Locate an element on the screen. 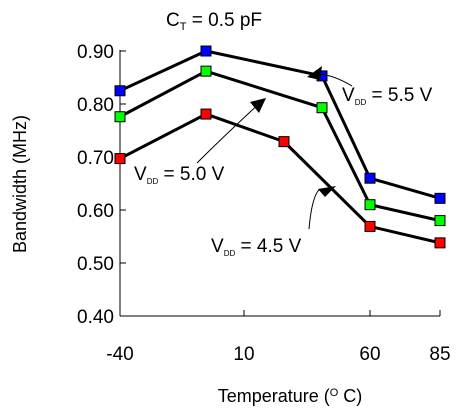 Image resolution: width=464 pixels, height=412 pixels. series-label-vdd-4-5-main: V is located at coordinates (217, 246).